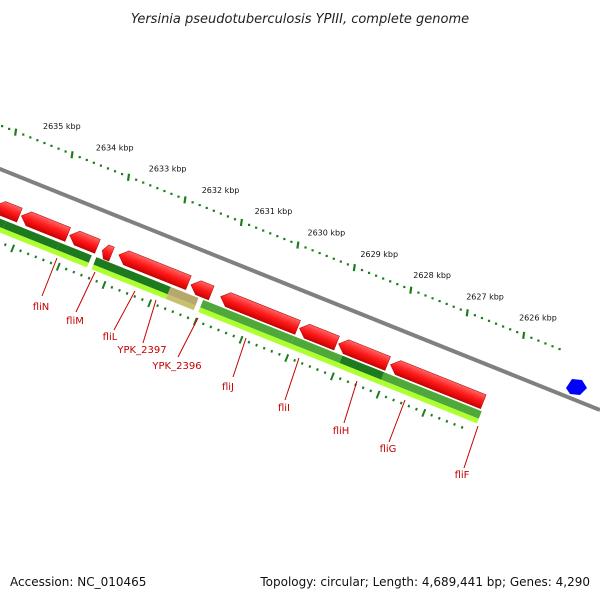  I want to click on kbp-tick-label: 2628 kbp, so click(432, 275).